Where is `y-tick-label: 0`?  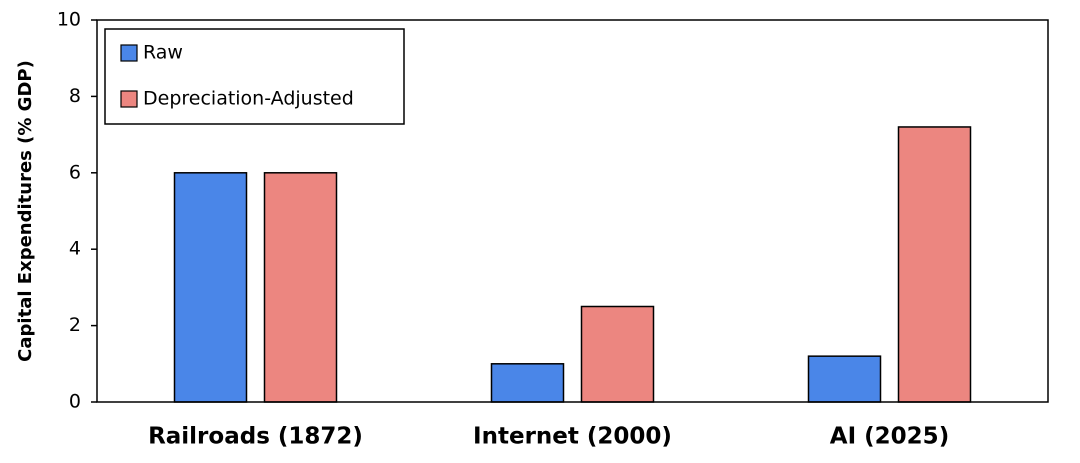
y-tick-label: 0 is located at coordinates (75, 402).